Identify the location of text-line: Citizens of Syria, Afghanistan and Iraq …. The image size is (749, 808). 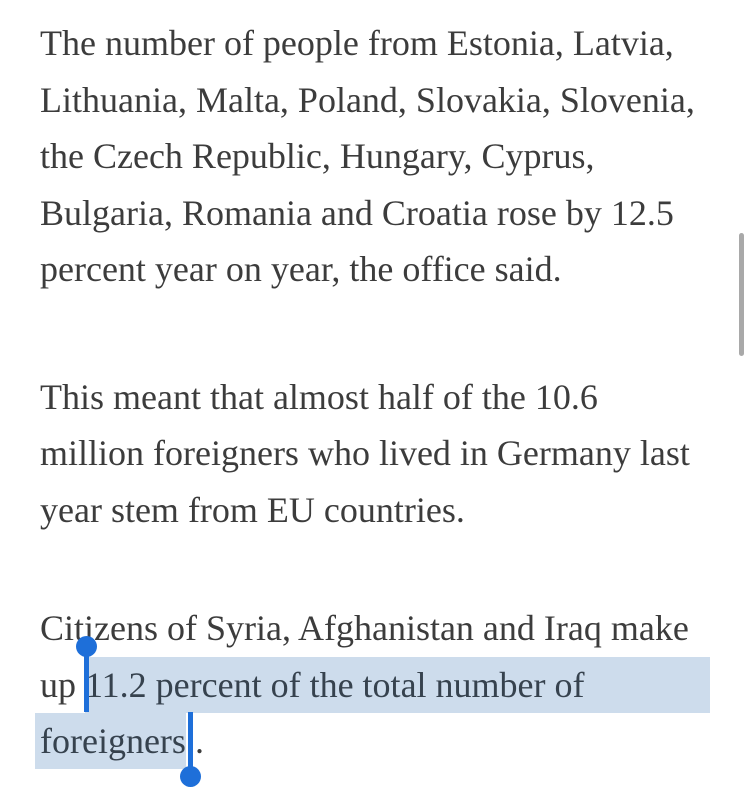
(364, 628).